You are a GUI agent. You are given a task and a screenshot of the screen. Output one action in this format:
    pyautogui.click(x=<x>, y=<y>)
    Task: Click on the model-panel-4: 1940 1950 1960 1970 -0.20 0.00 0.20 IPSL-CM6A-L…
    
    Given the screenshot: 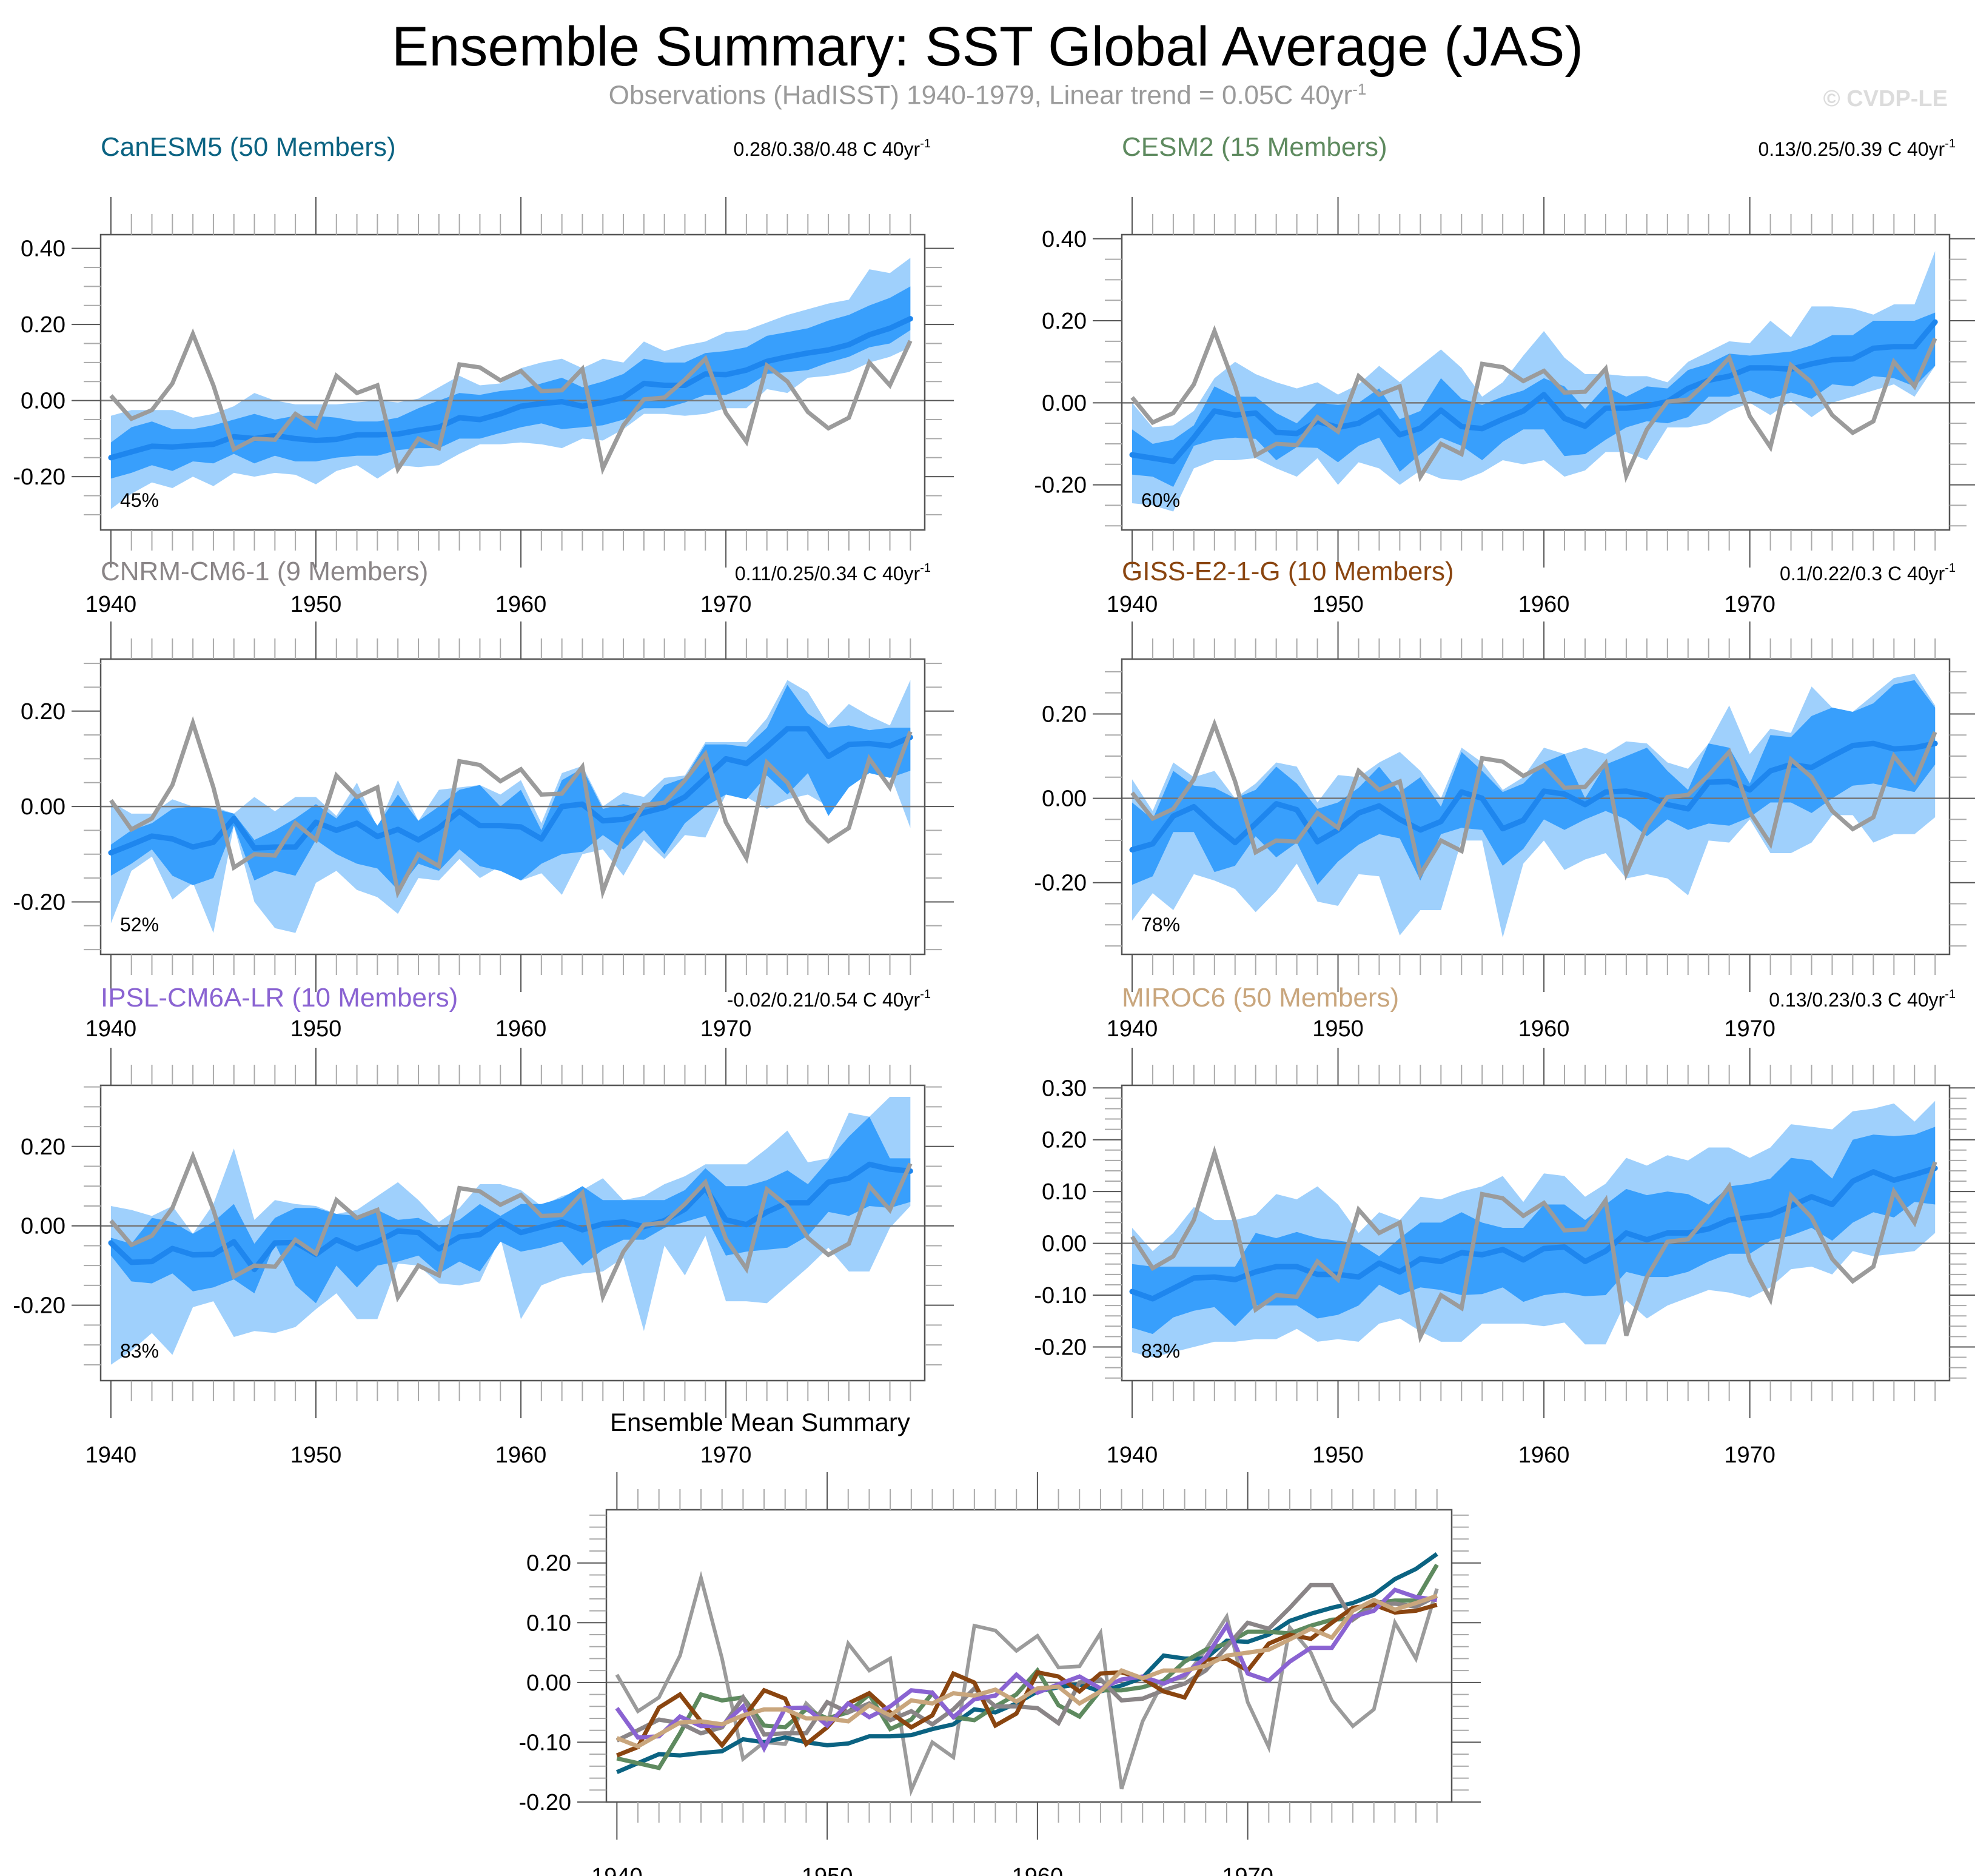 What is the action you would take?
    pyautogui.click(x=484, y=1225)
    